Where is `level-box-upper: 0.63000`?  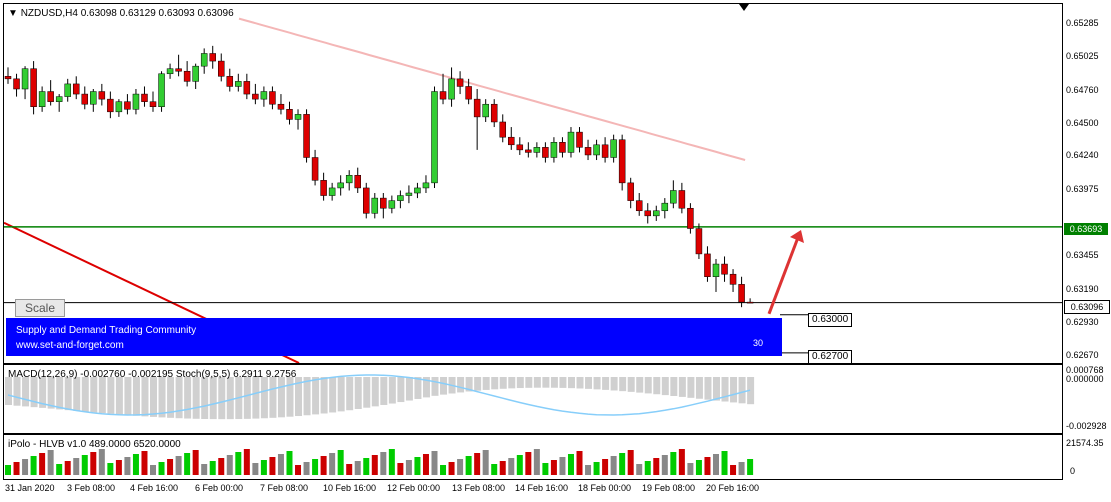 level-box-upper: 0.63000 is located at coordinates (830, 320).